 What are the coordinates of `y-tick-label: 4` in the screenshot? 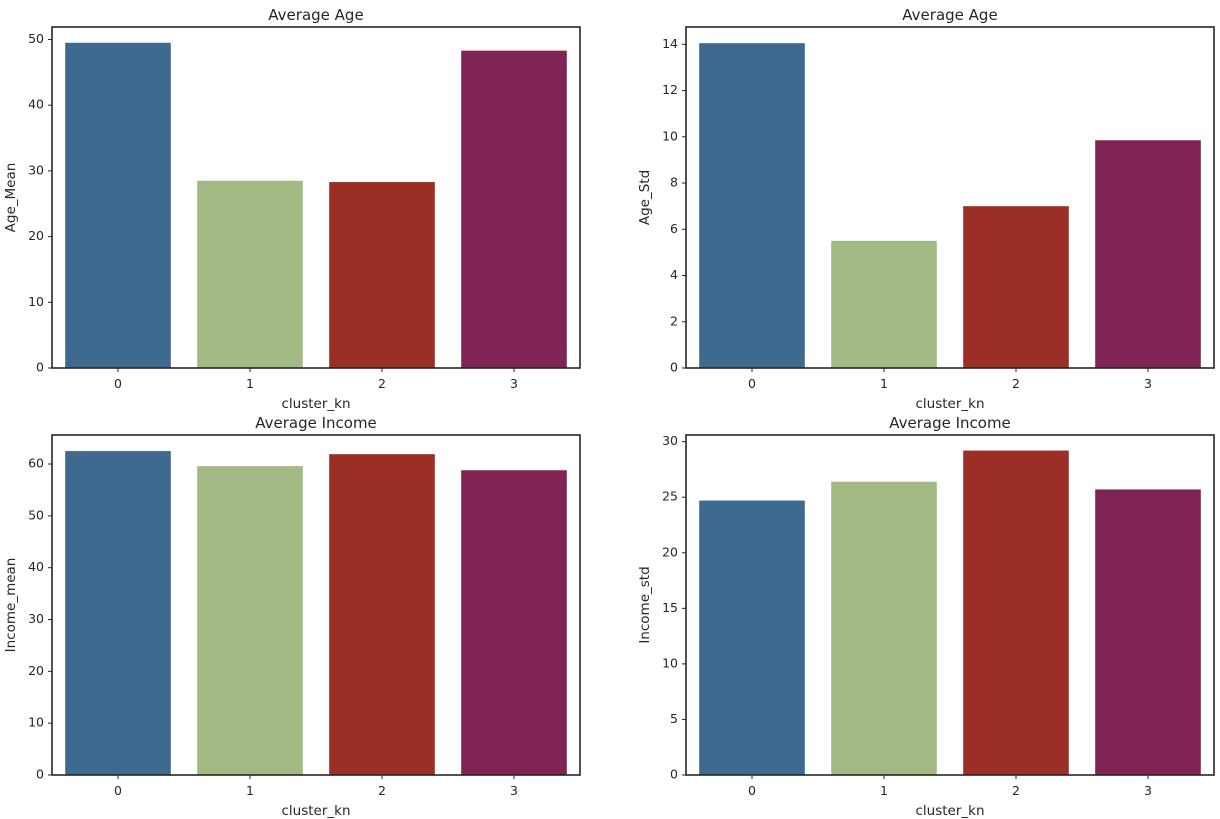 It's located at (674, 274).